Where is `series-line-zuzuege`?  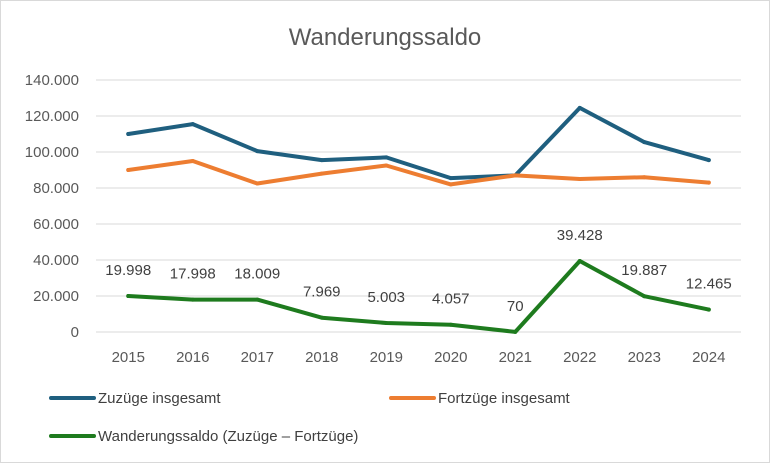 series-line-zuzuege is located at coordinates (418, 143).